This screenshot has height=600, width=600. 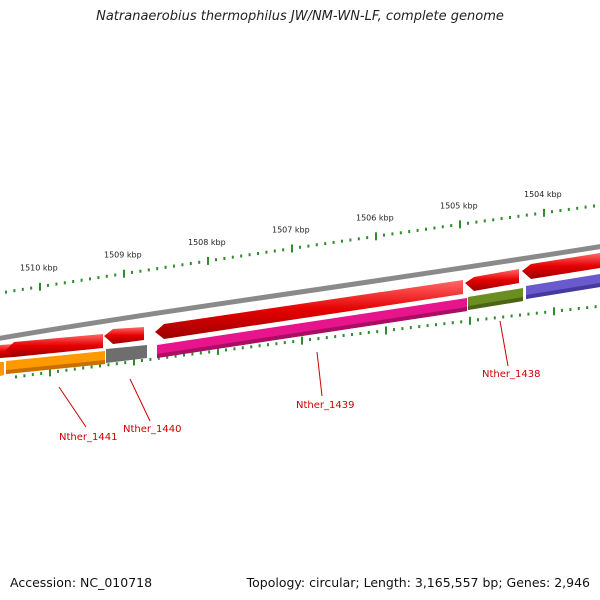 I want to click on gene-label-1438: Nther_1438, so click(x=511, y=374).